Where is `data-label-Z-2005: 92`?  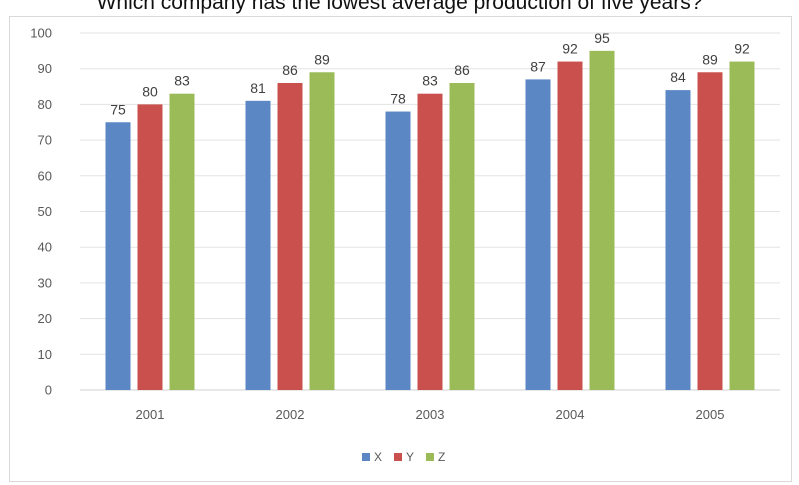
data-label-Z-2005: 92 is located at coordinates (742, 49).